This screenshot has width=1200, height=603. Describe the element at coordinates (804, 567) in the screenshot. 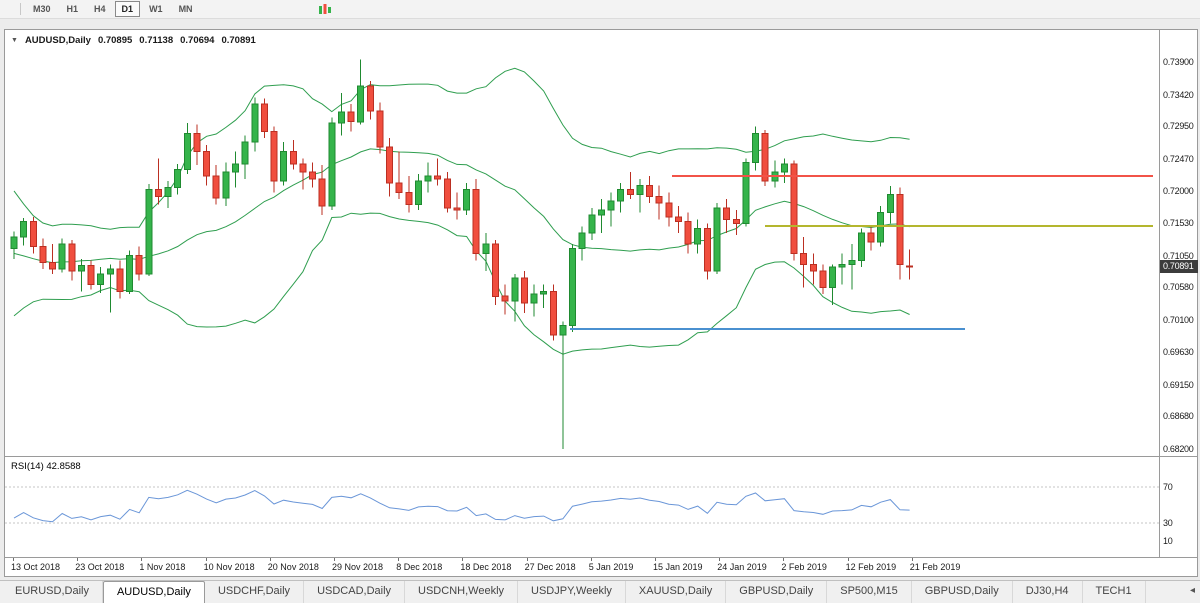

I see `time-scale-label: 2 Feb 2019` at that location.